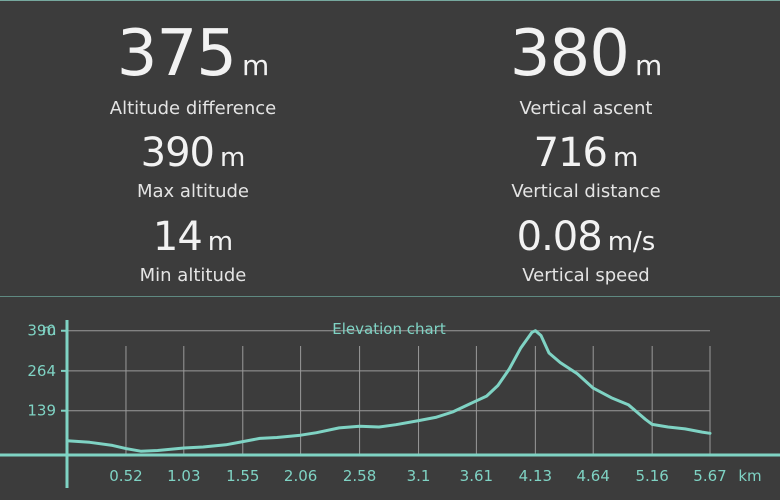 This screenshot has width=780, height=500. Describe the element at coordinates (177, 237) in the screenshot. I see `min-altitude-value: 14` at that location.